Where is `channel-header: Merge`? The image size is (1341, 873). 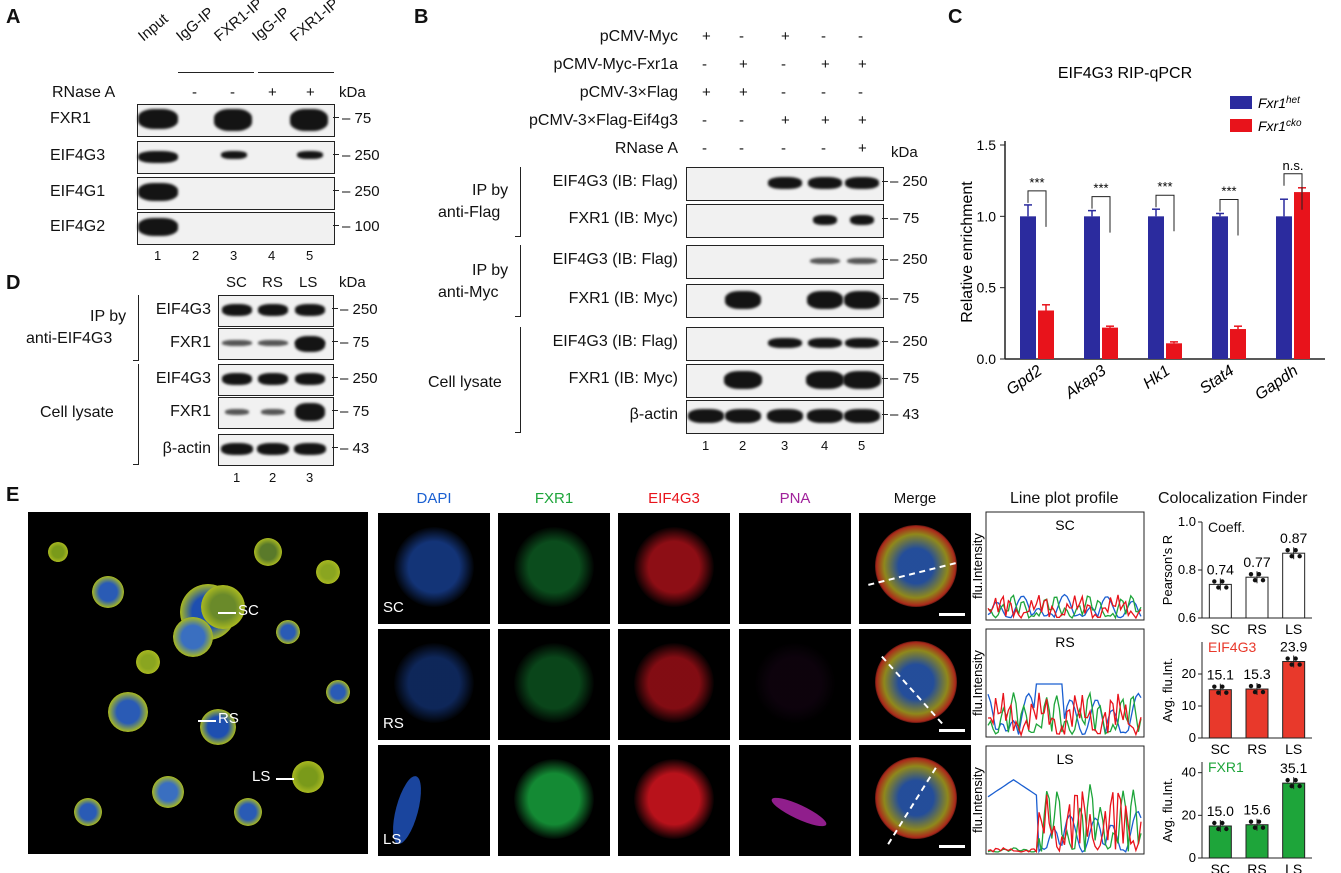 channel-header: Merge is located at coordinates (915, 498).